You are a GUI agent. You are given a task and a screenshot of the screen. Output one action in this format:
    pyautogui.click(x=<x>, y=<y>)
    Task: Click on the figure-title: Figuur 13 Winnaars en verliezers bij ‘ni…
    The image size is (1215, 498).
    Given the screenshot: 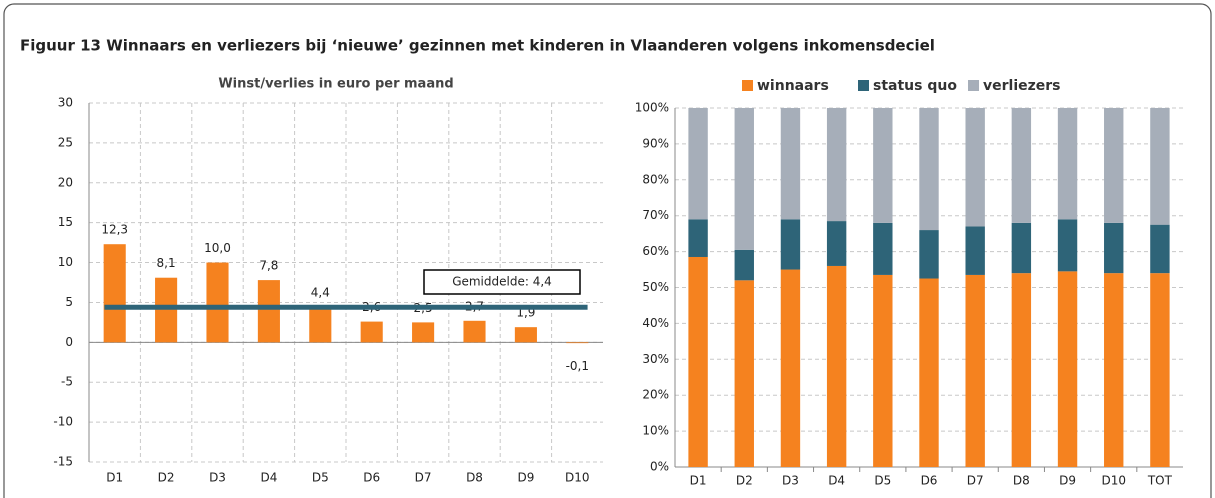 What is the action you would take?
    pyautogui.click(x=477, y=46)
    